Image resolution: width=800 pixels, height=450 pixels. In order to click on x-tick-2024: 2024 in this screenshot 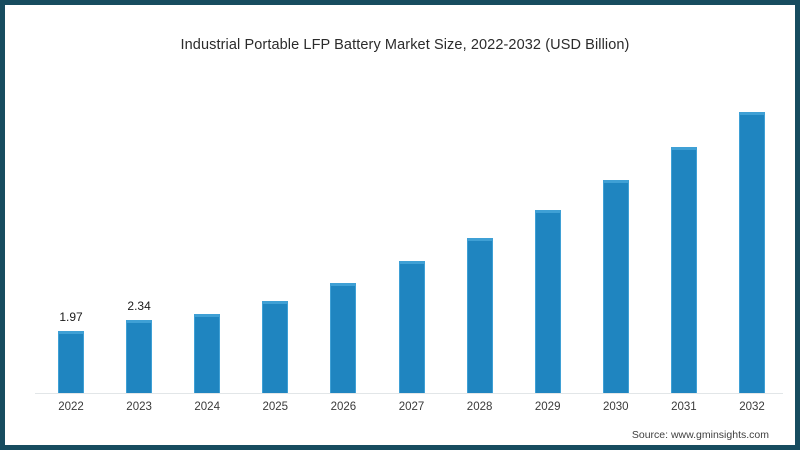, I will do `click(207, 407)`.